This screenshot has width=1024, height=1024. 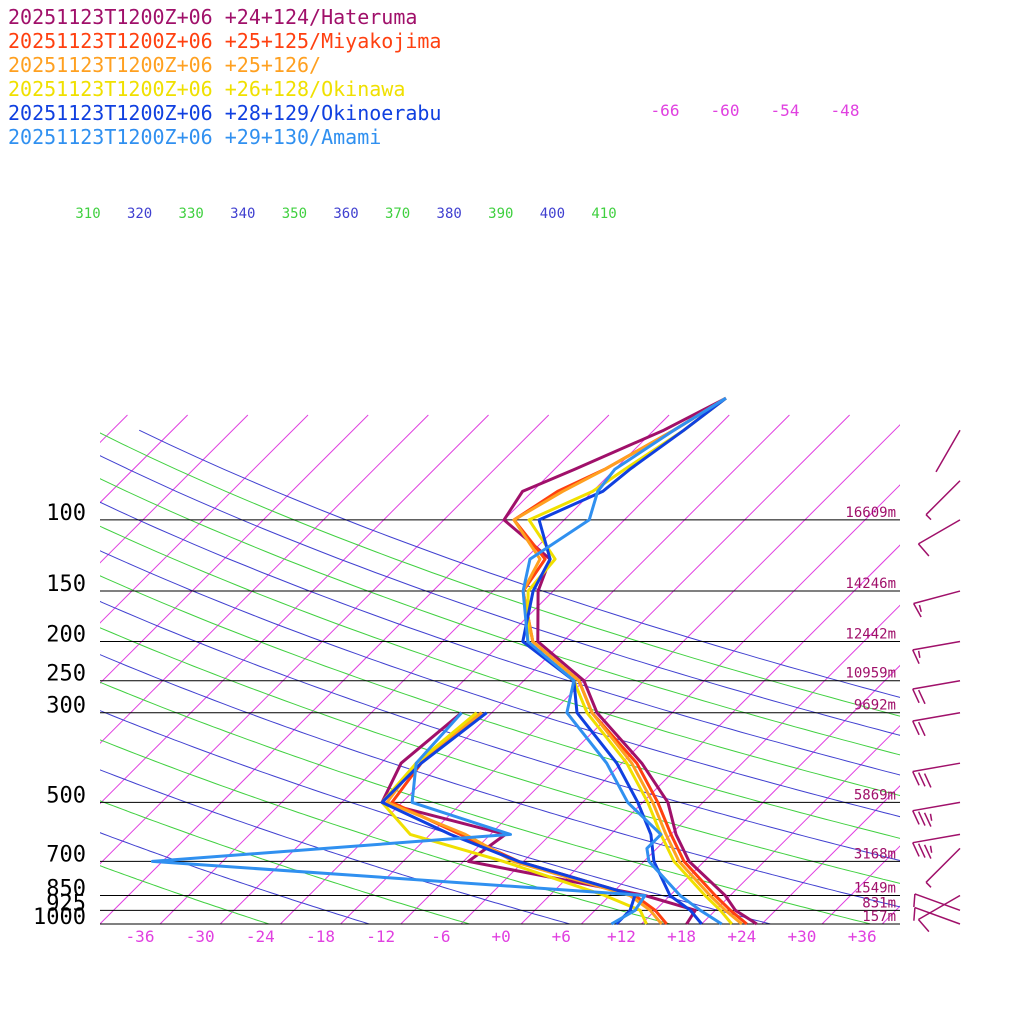 I want to click on legend-entry: 20251123T1200Z+06 +26+128/Okinawa, so click(x=206, y=89).